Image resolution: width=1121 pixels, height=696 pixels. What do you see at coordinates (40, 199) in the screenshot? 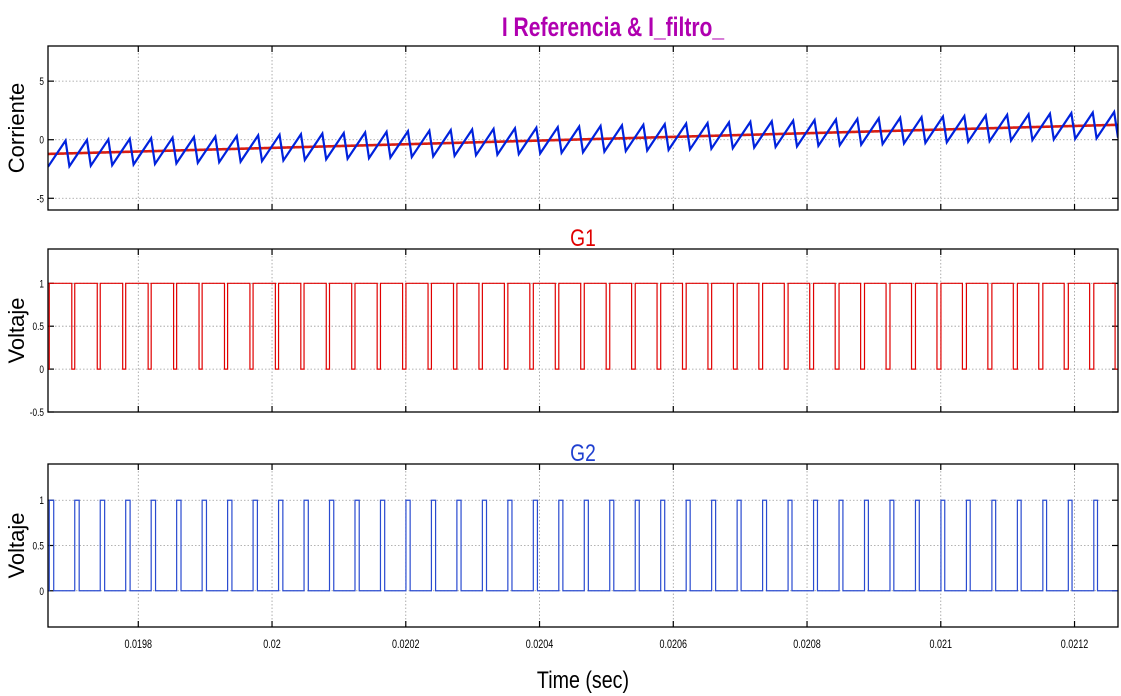
I see `y-tick-label: -5` at bounding box center [40, 199].